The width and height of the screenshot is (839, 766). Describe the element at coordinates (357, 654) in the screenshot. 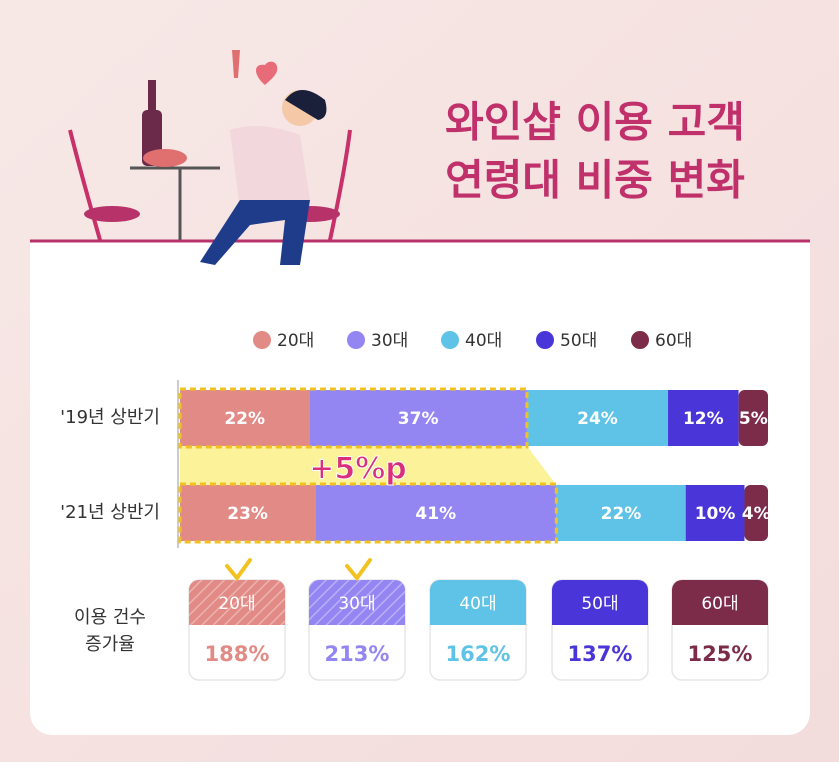

I see `card-value: 213%` at that location.